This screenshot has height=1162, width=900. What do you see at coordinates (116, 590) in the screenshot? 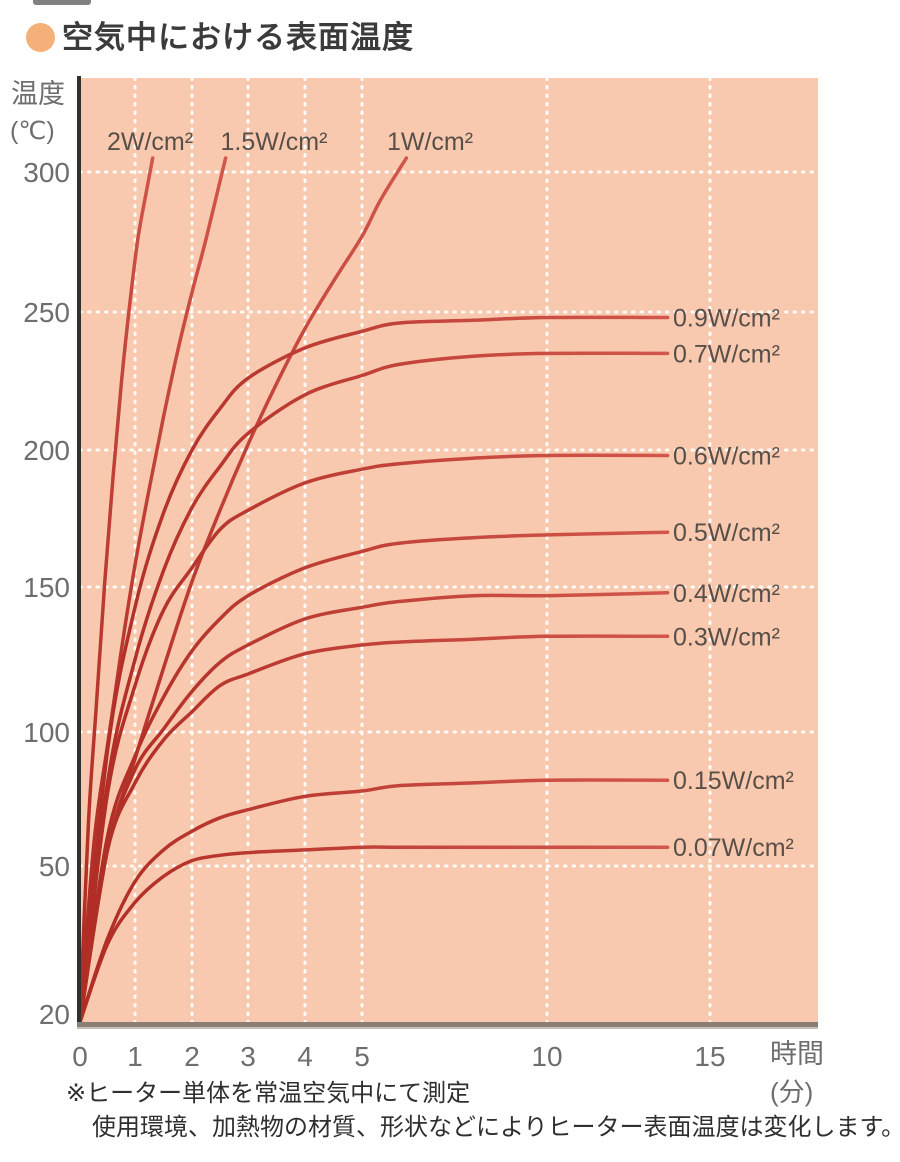
I see `curve-2wcm2` at bounding box center [116, 590].